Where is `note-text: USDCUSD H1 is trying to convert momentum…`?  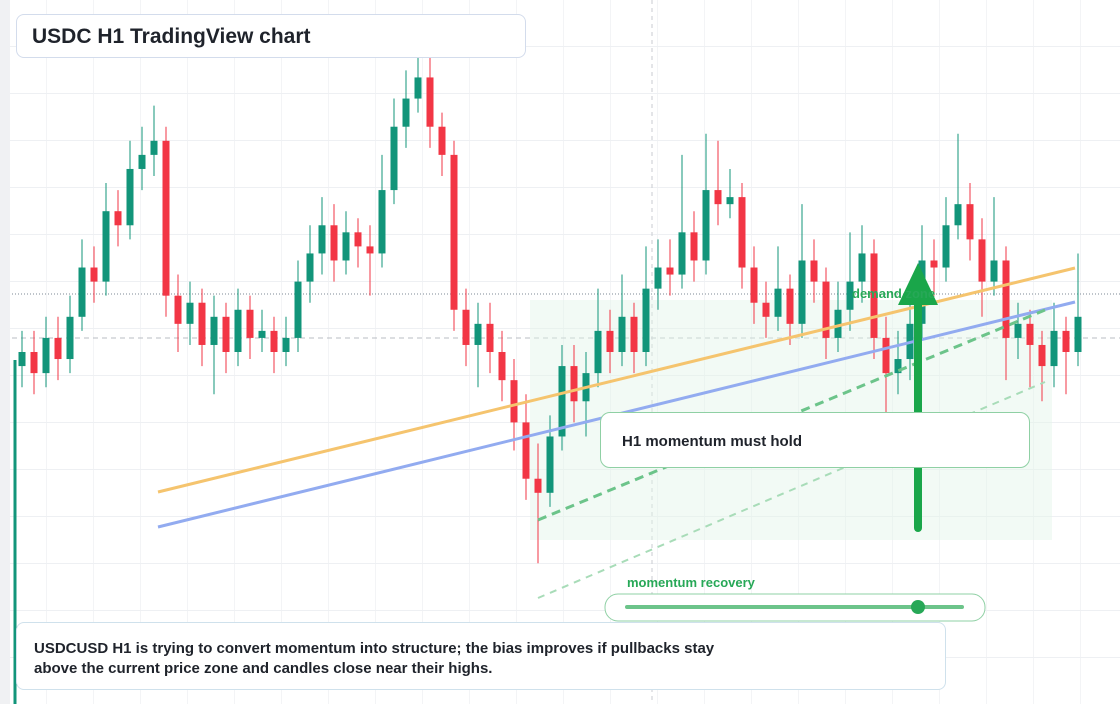
note-text: USDCUSD H1 is trying to convert momentum… is located at coordinates (374, 658).